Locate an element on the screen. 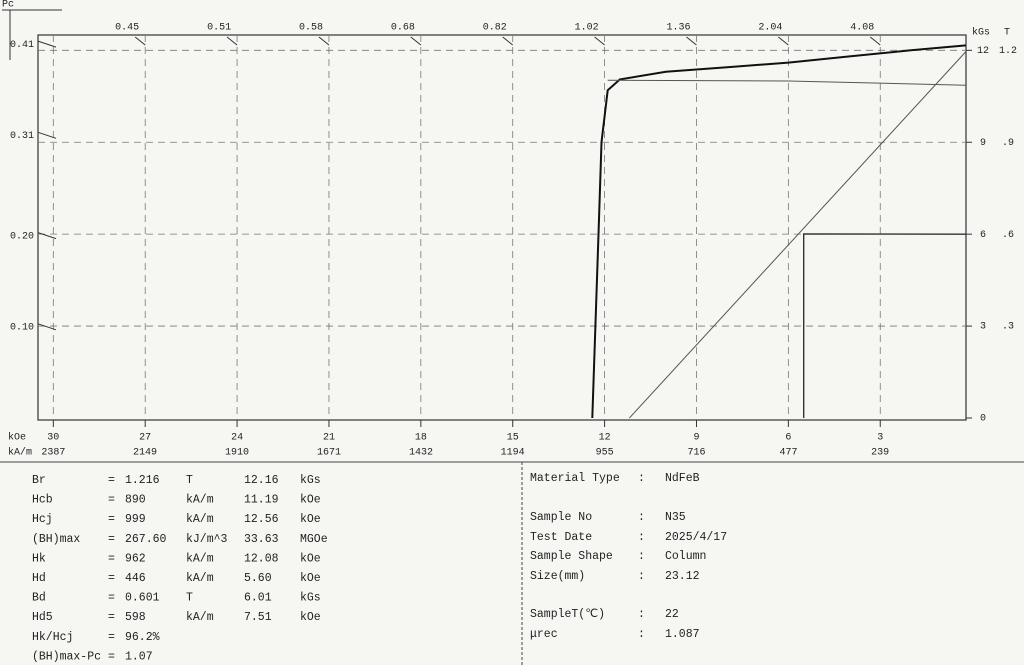  info-cell: Material Type is located at coordinates (575, 478).